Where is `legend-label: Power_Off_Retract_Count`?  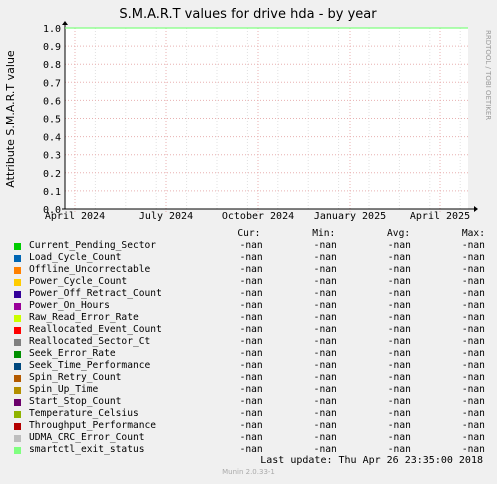
legend-label: Power_Off_Retract_Count is located at coordinates (95, 293).